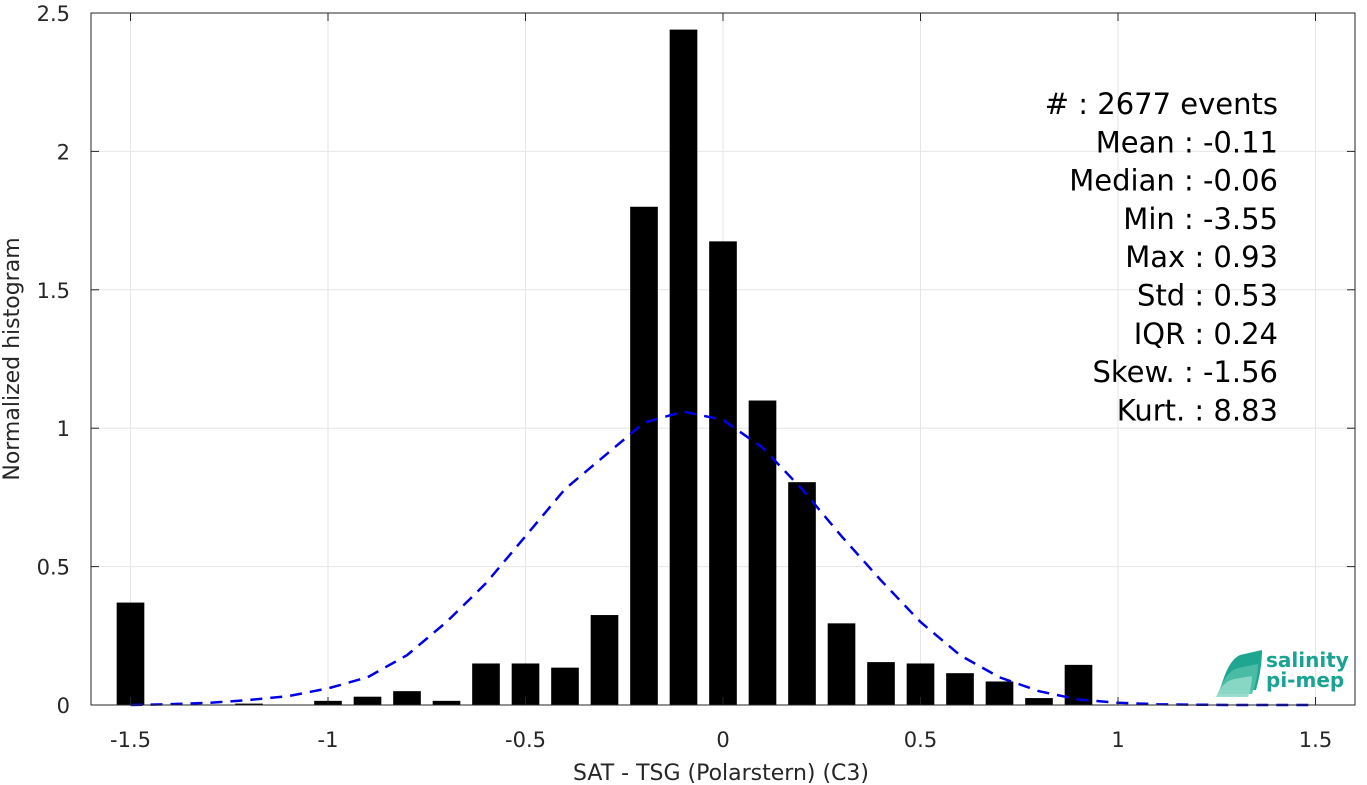 The width and height of the screenshot is (1367, 785). I want to click on x-tick-label: -0.5, so click(525, 740).